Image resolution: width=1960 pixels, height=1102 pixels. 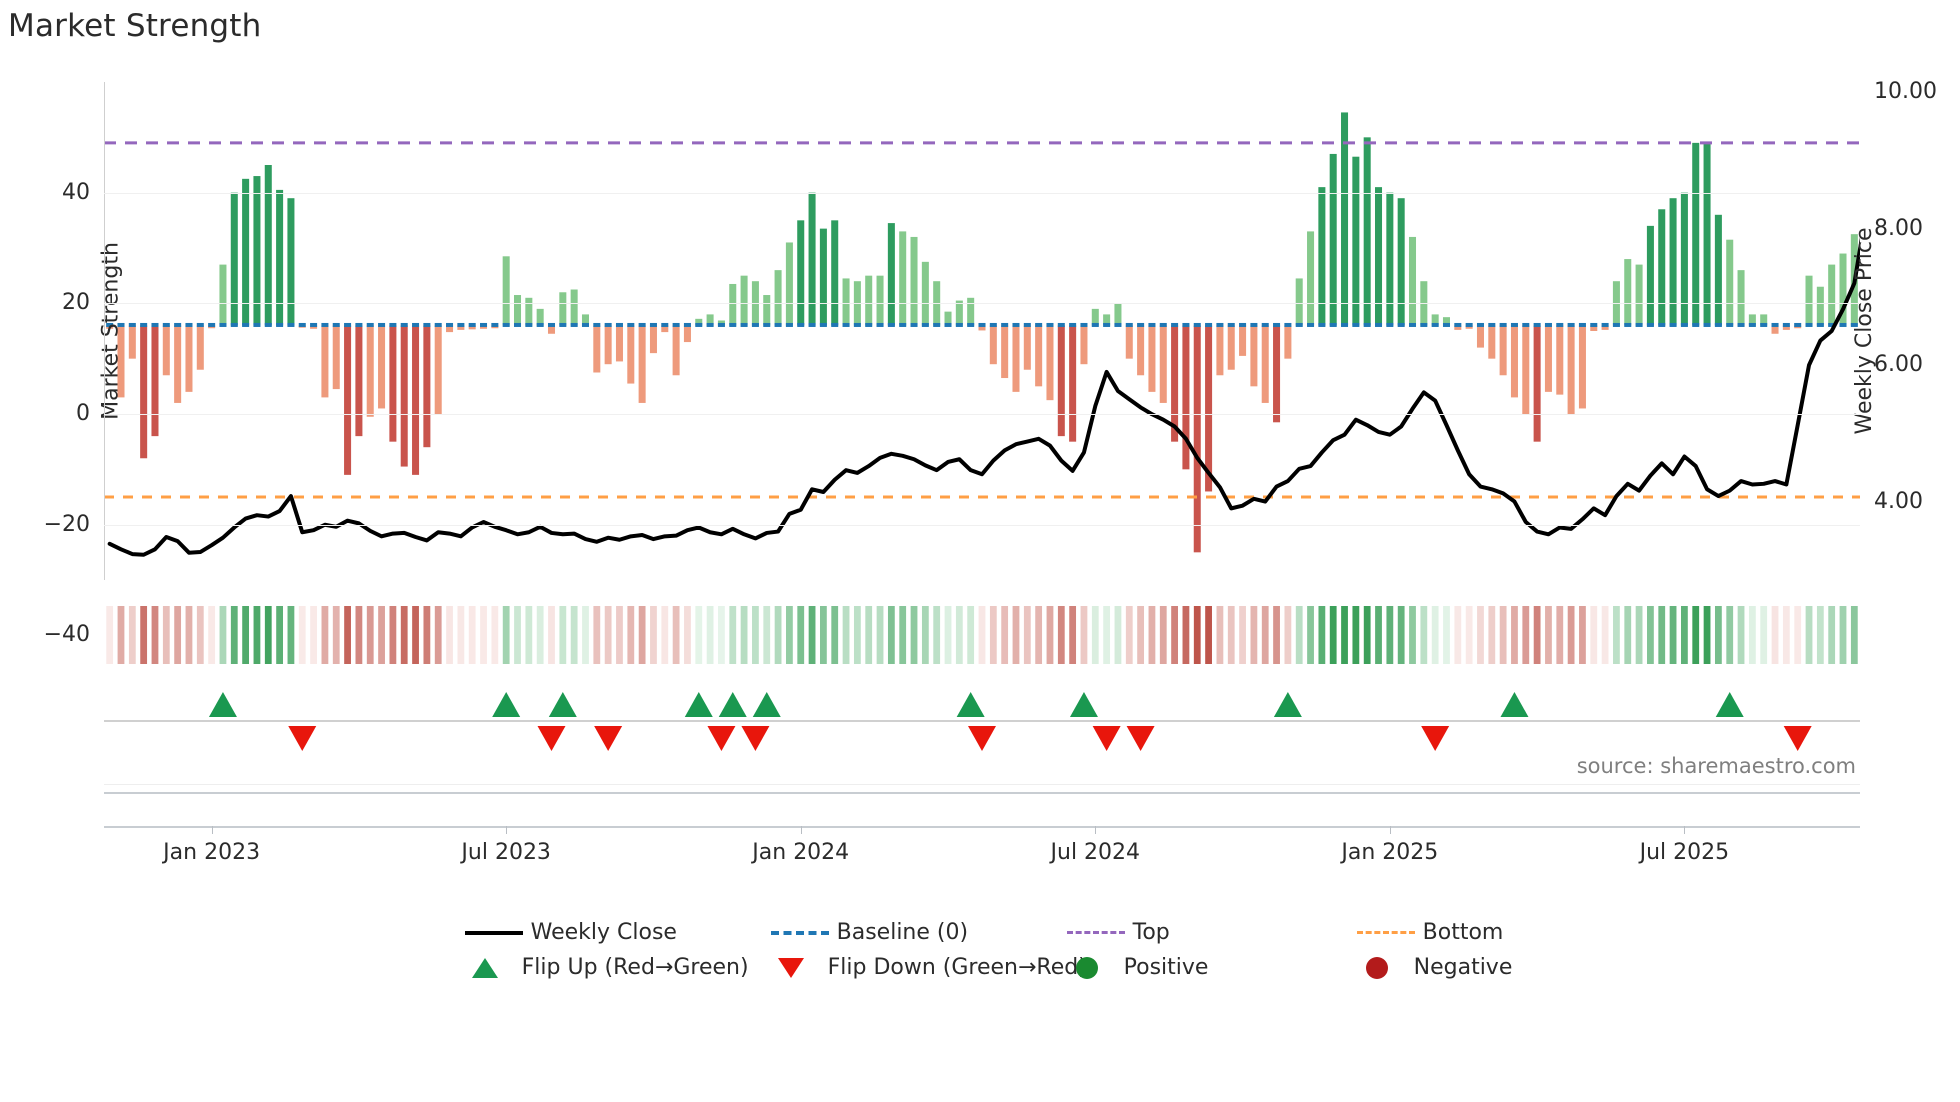 What do you see at coordinates (76, 192) in the screenshot?
I see `y-tick-left-0: 40` at bounding box center [76, 192].